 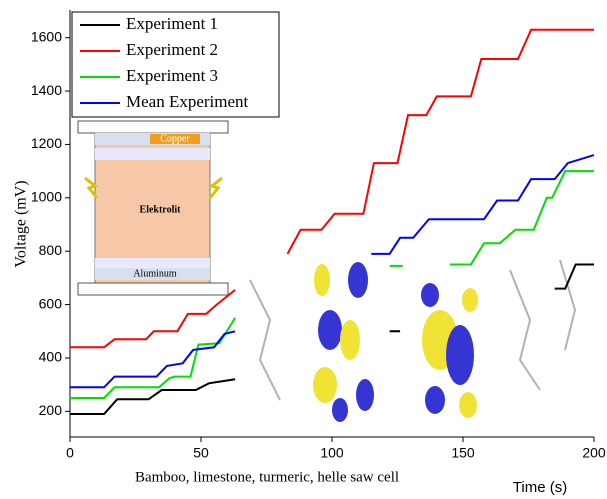 What do you see at coordinates (463, 453) in the screenshot?
I see `x-tick-label: 150` at bounding box center [463, 453].